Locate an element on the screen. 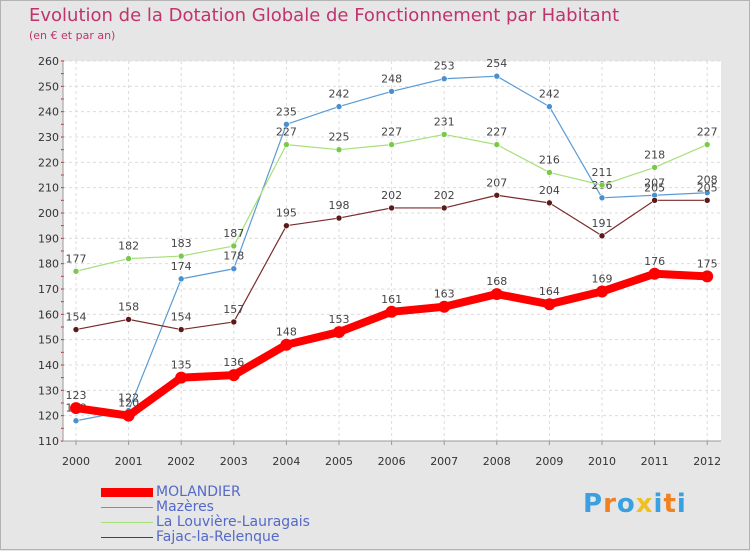 The image size is (750, 551). data-label: 187 is located at coordinates (233, 233).